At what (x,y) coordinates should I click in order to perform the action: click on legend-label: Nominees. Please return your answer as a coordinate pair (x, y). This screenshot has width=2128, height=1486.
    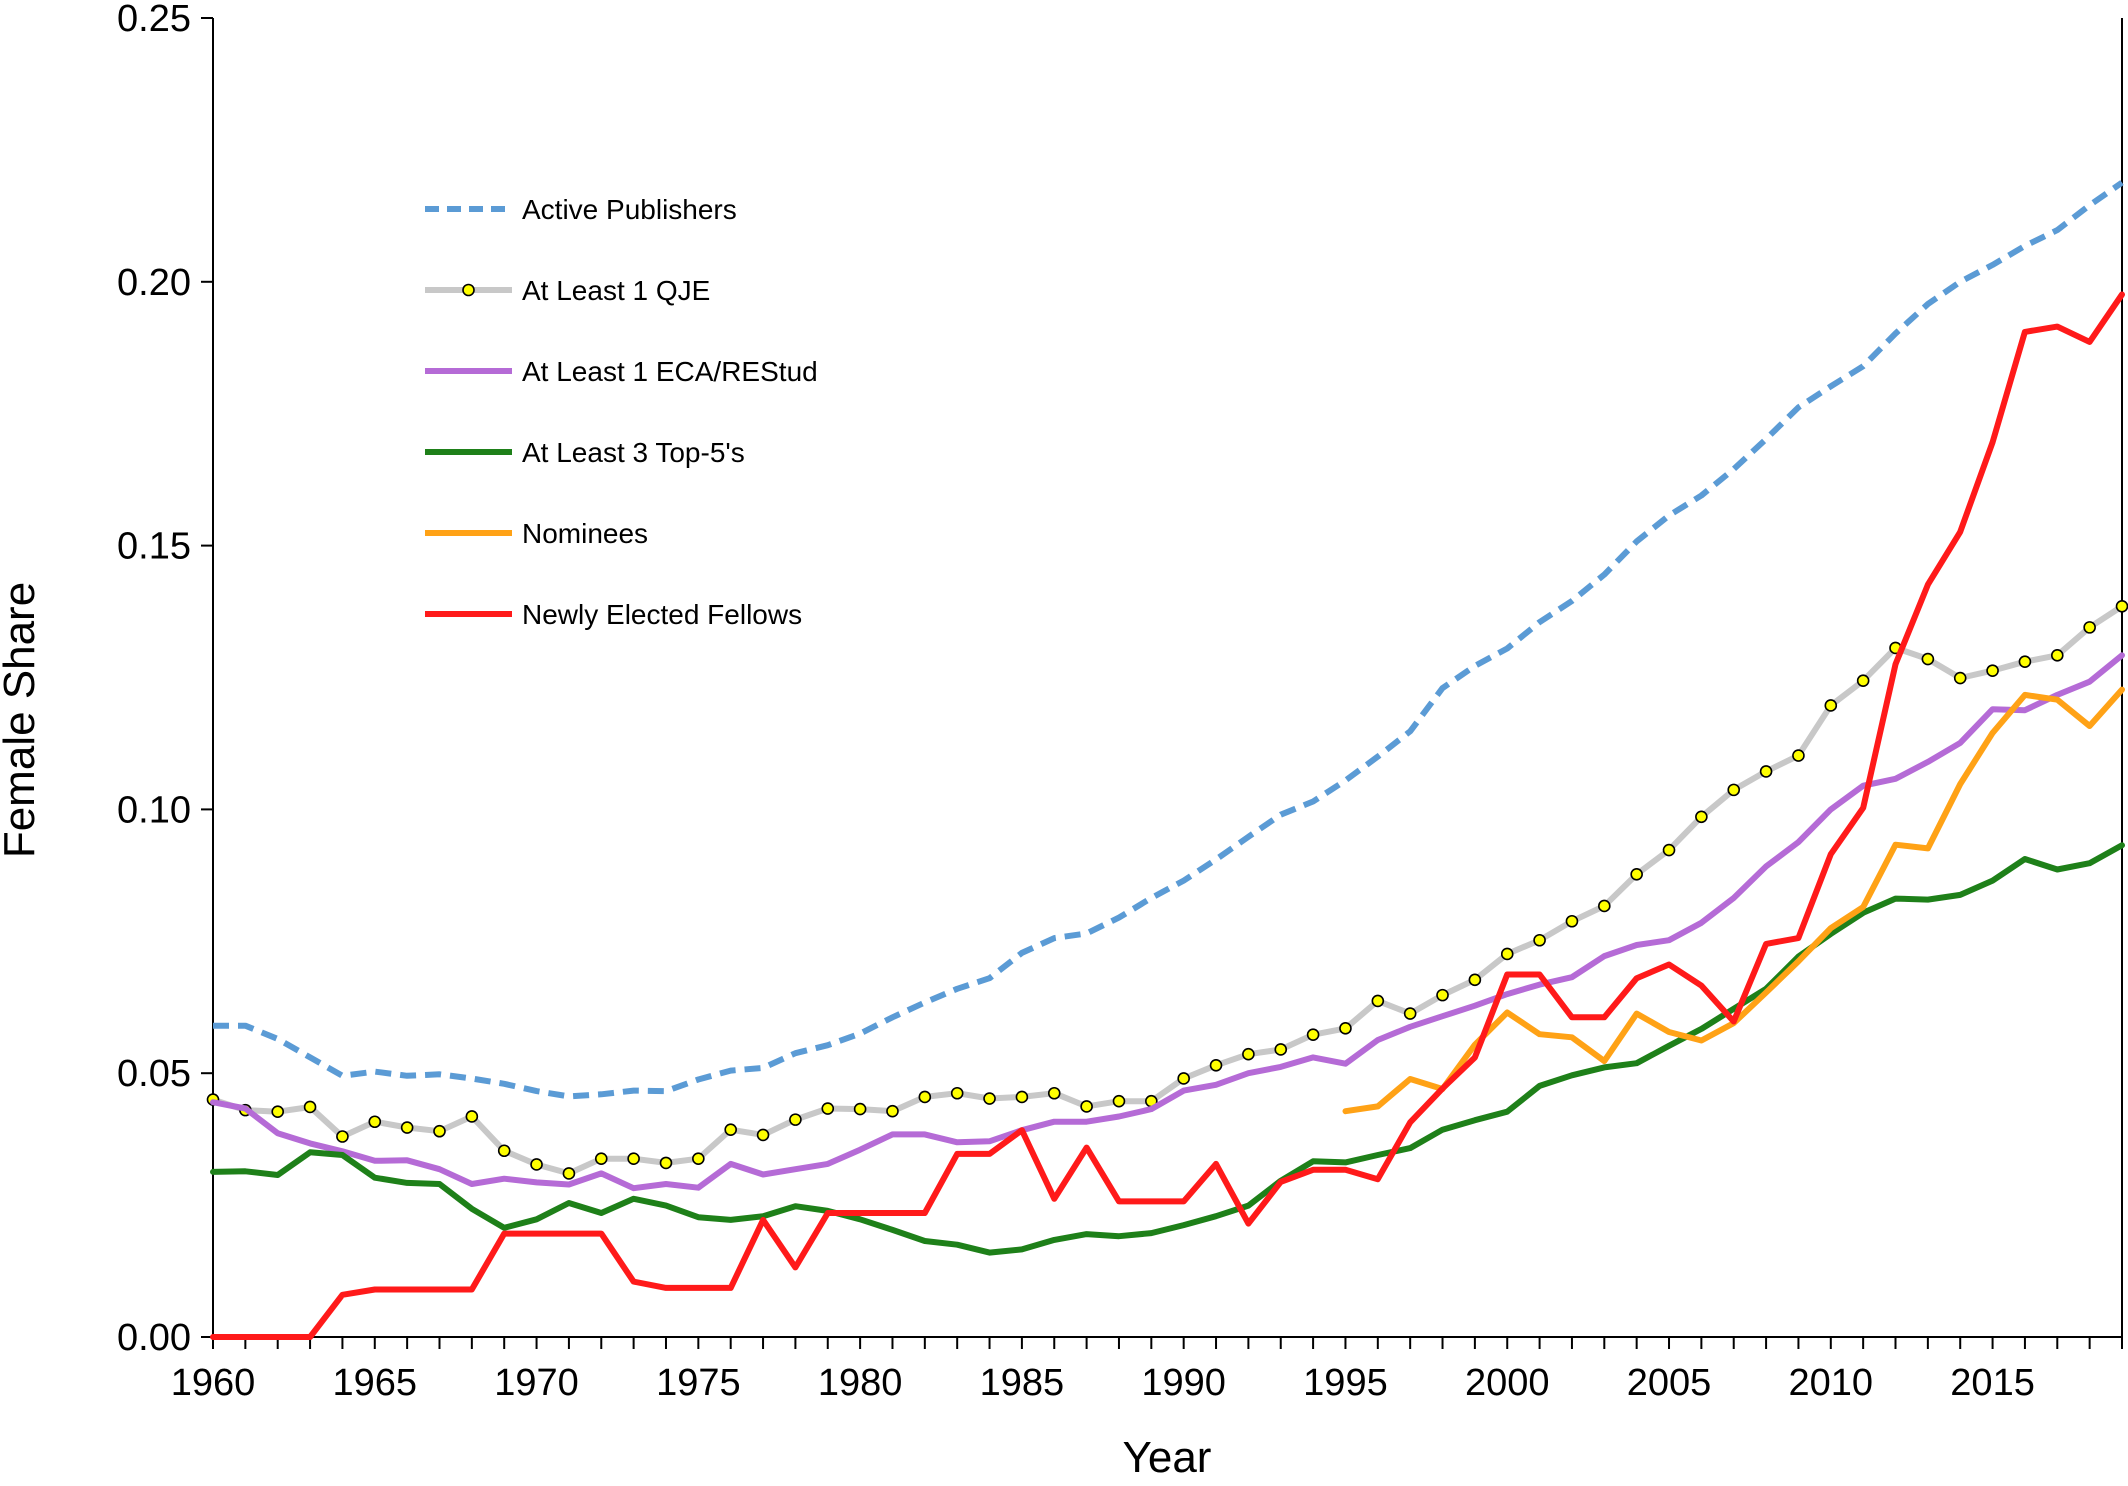
    Looking at the image, I should click on (585, 533).